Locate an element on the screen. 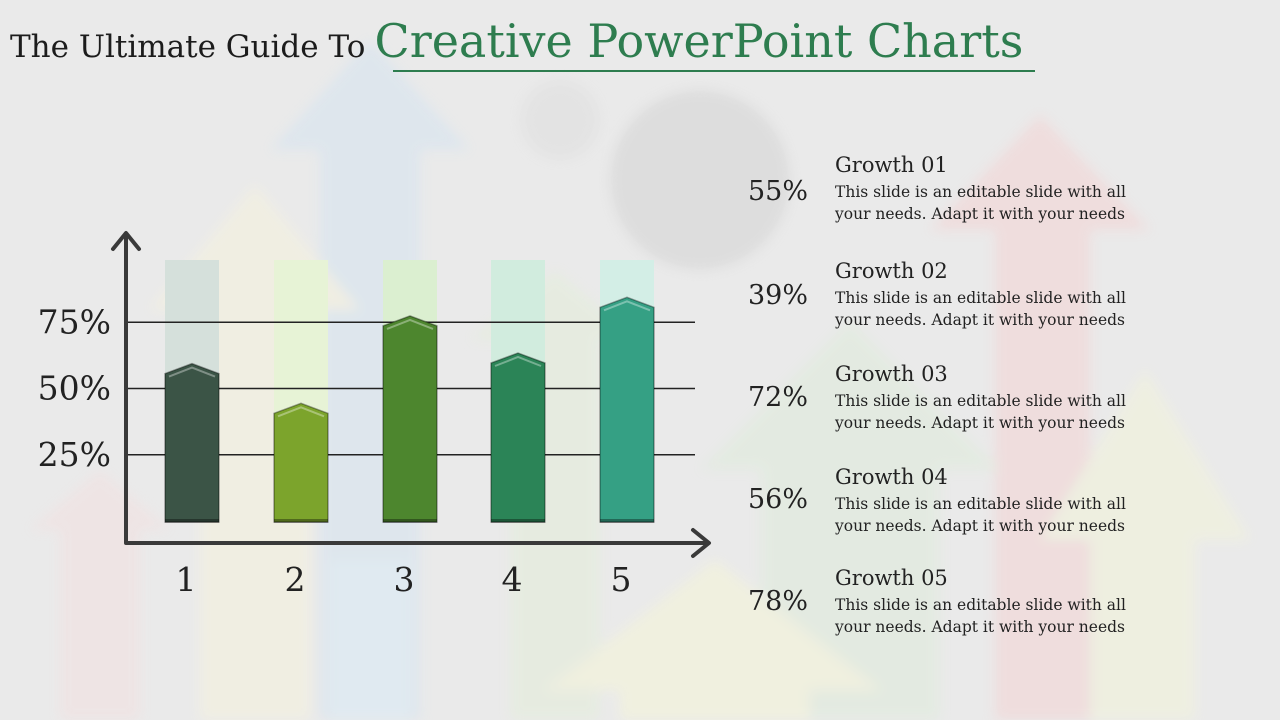  growth-3-percent: 72% is located at coordinates (778, 397).